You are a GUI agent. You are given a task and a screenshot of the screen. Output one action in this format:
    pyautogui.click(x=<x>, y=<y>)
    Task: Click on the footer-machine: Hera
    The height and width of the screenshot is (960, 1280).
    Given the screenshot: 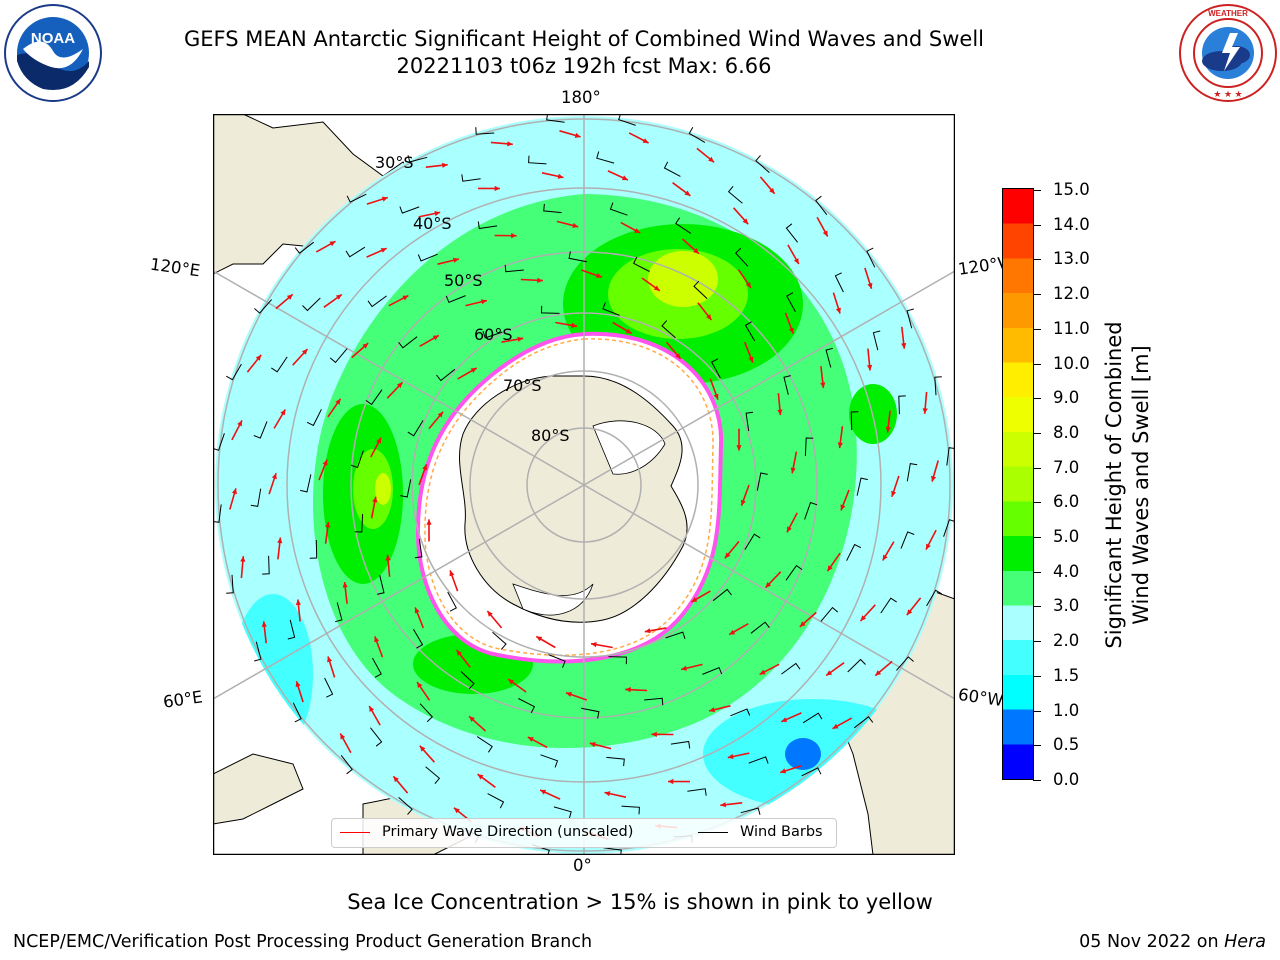 What is the action you would take?
    pyautogui.click(x=1245, y=942)
    